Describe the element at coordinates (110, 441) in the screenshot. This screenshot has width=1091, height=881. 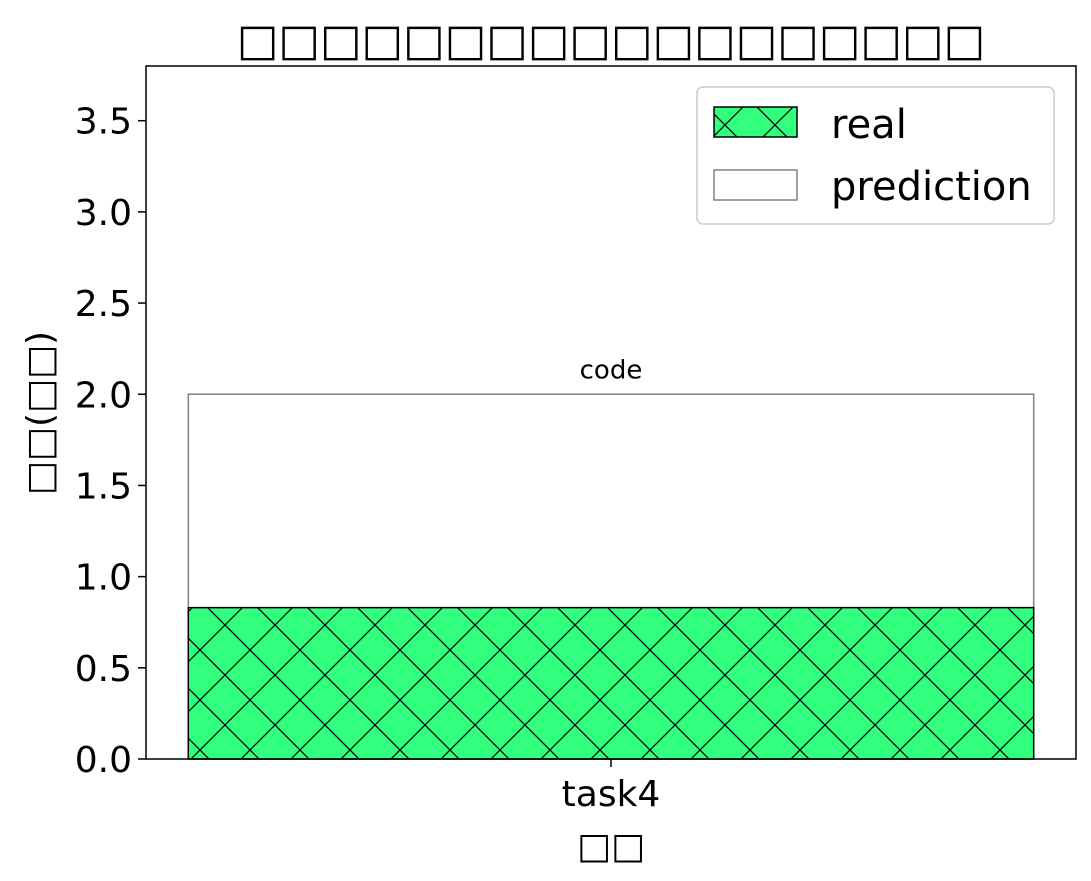
I see `y-axis: 0.0 0.5 1.0 1.5 2.0 2.5 3.0 3.5` at that location.